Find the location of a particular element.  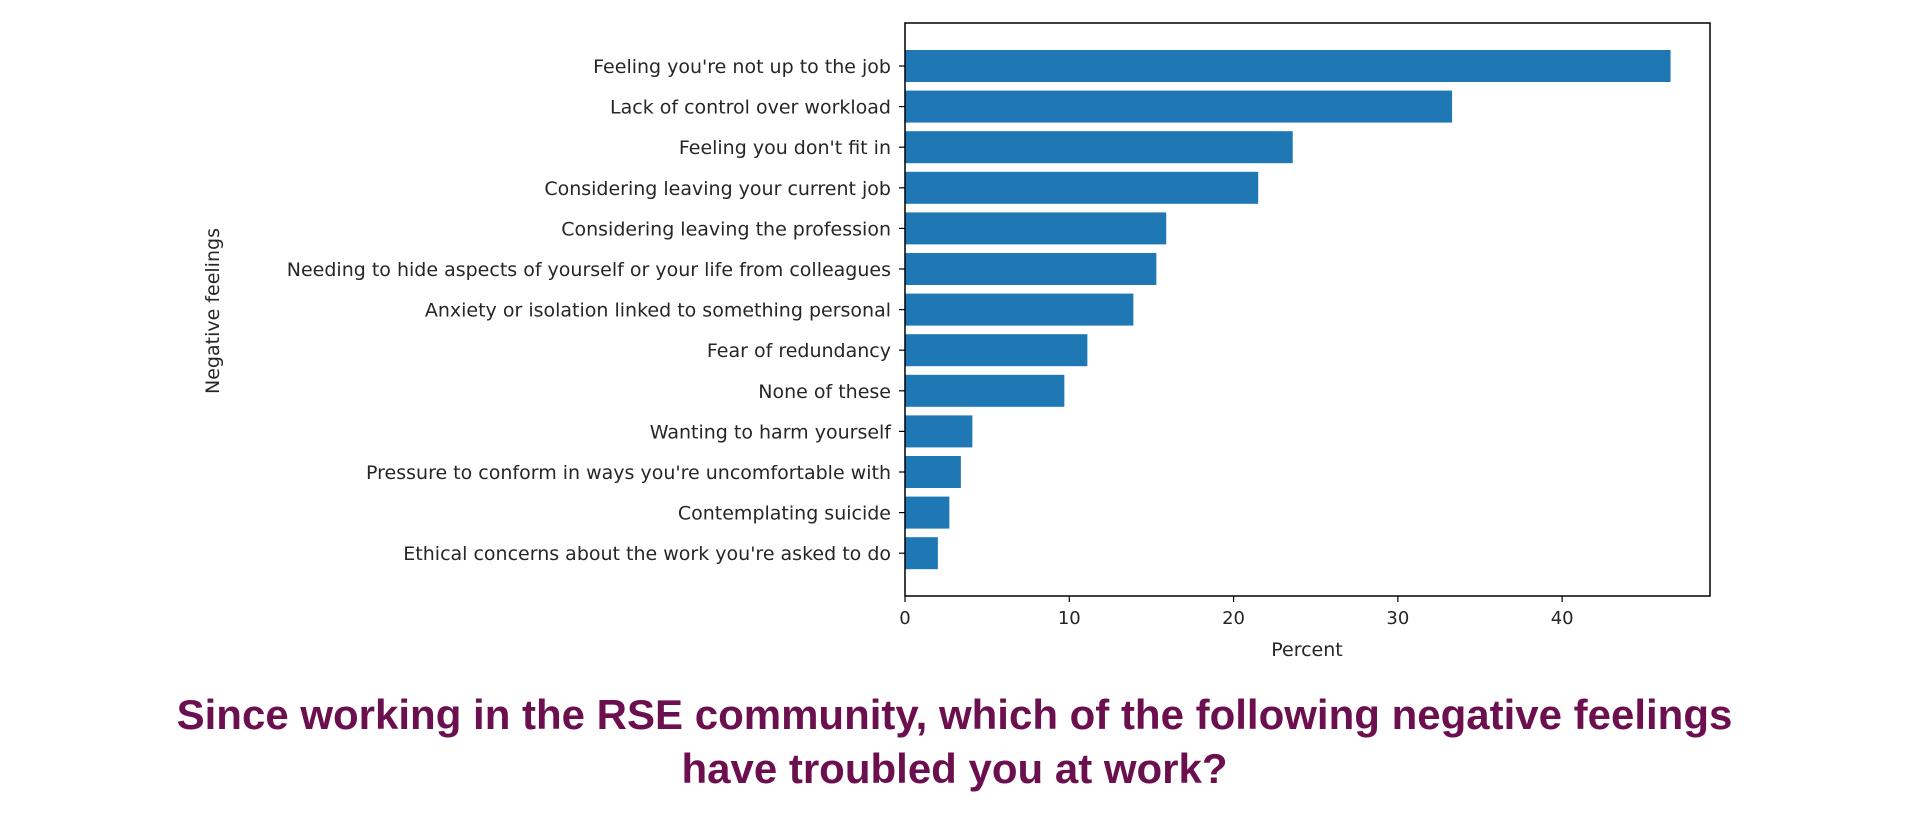

x-axis-label: Percent is located at coordinates (1307, 650).